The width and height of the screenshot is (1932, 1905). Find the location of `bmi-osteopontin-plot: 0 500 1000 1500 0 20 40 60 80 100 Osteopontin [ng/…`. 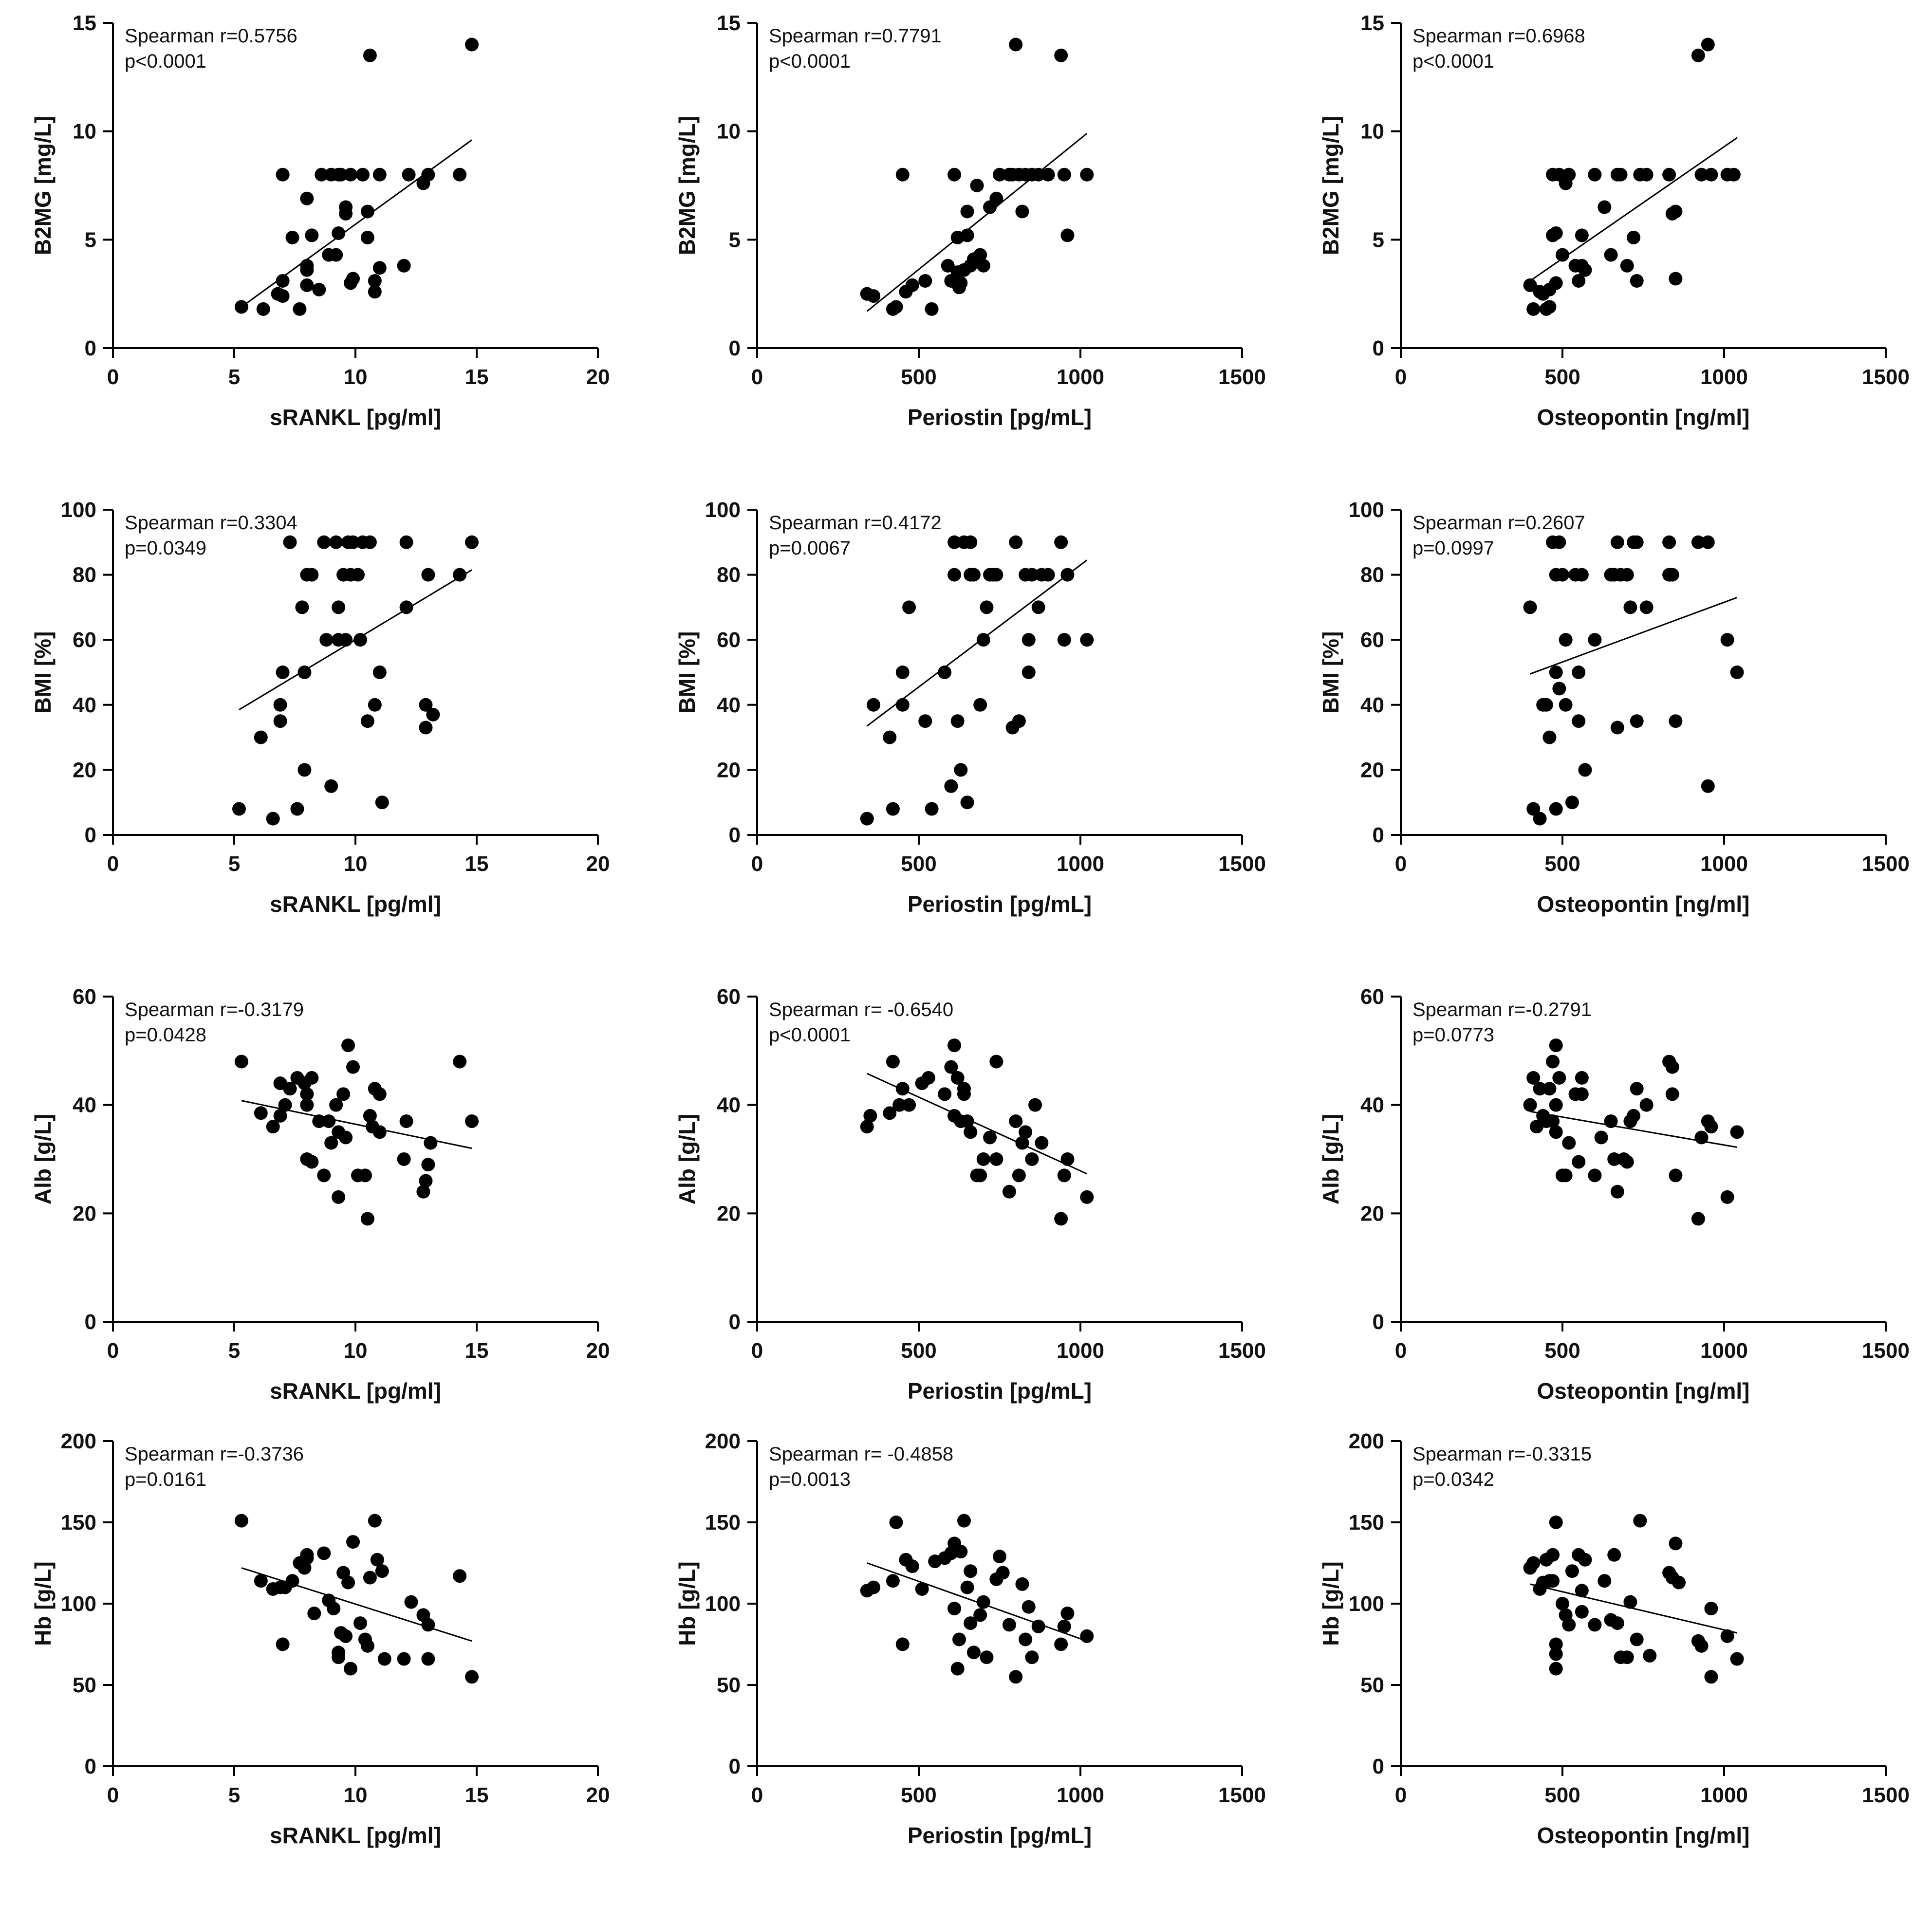

bmi-osteopontin-plot: 0 500 1000 1500 0 20 40 60 80 100 Osteopontin [ng/… is located at coordinates (1614, 707).